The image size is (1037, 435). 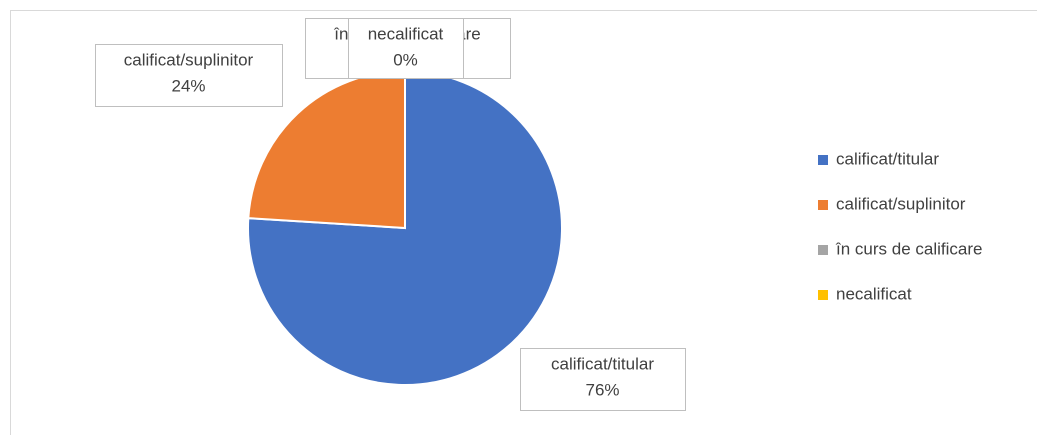 What do you see at coordinates (189, 59) in the screenshot?
I see `data-label-name: calificat/suplinitor` at bounding box center [189, 59].